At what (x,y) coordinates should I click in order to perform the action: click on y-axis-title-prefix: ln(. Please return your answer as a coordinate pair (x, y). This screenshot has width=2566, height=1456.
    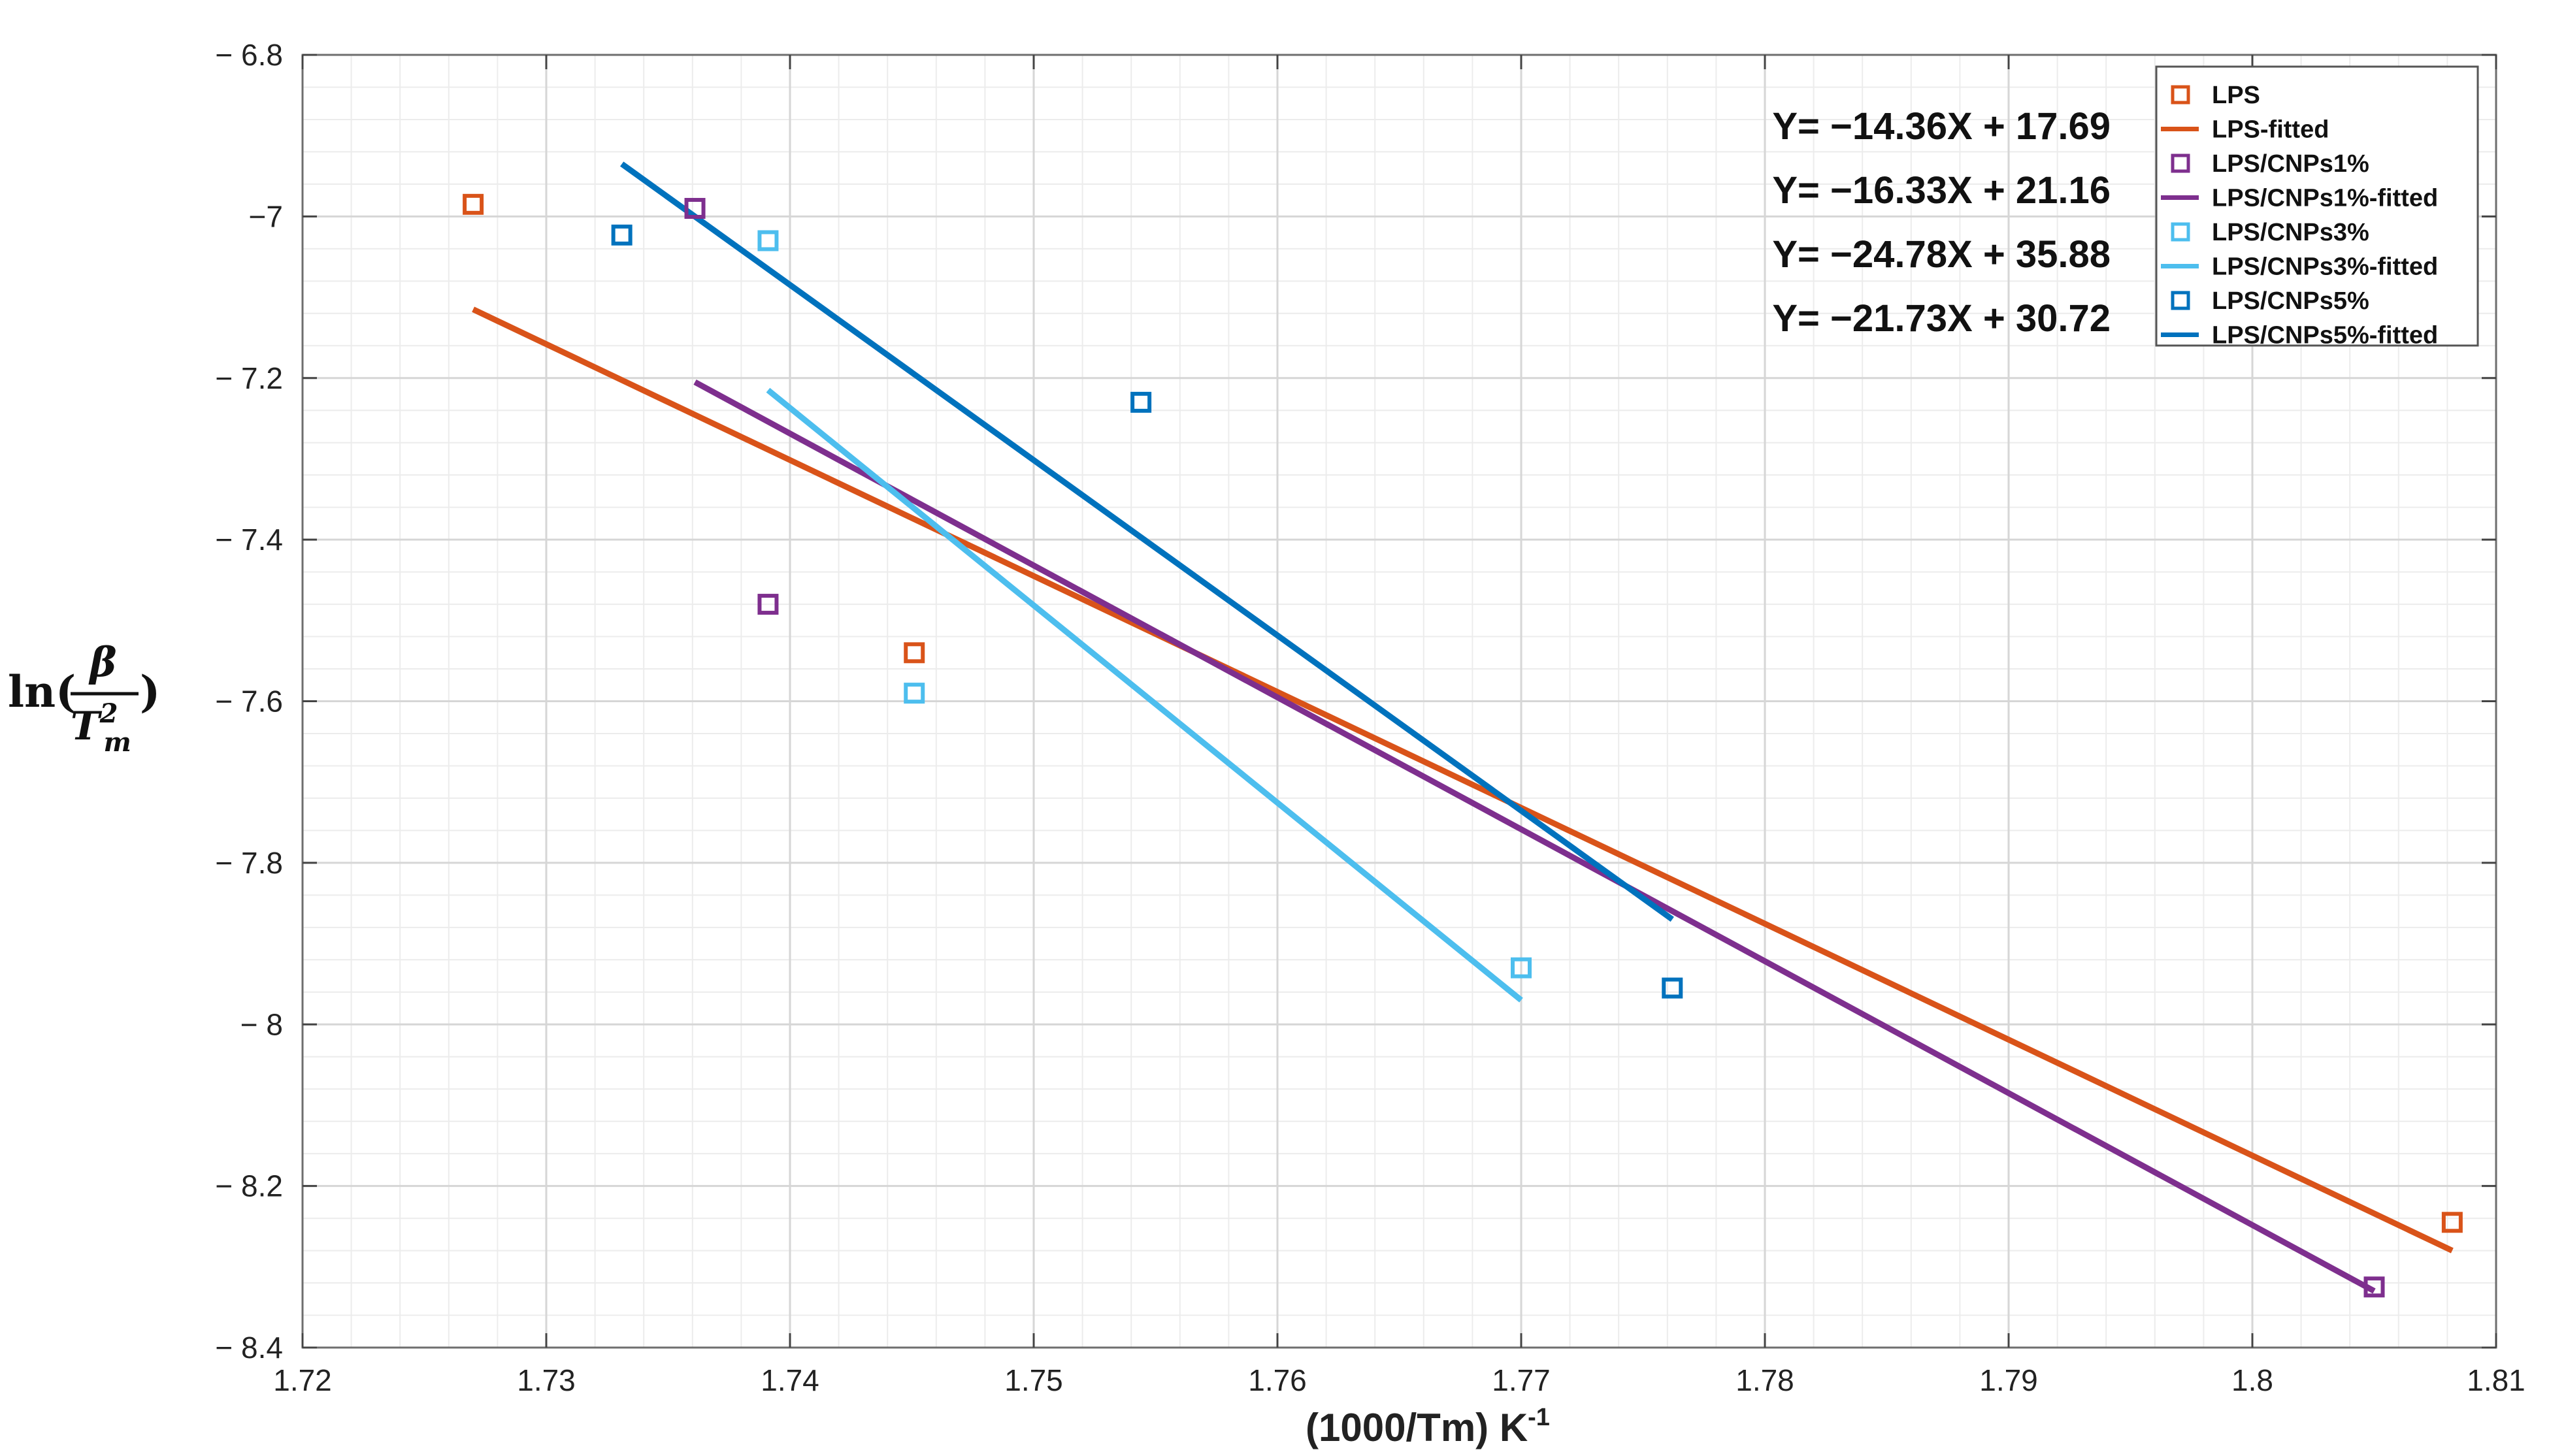
    Looking at the image, I should click on (42, 691).